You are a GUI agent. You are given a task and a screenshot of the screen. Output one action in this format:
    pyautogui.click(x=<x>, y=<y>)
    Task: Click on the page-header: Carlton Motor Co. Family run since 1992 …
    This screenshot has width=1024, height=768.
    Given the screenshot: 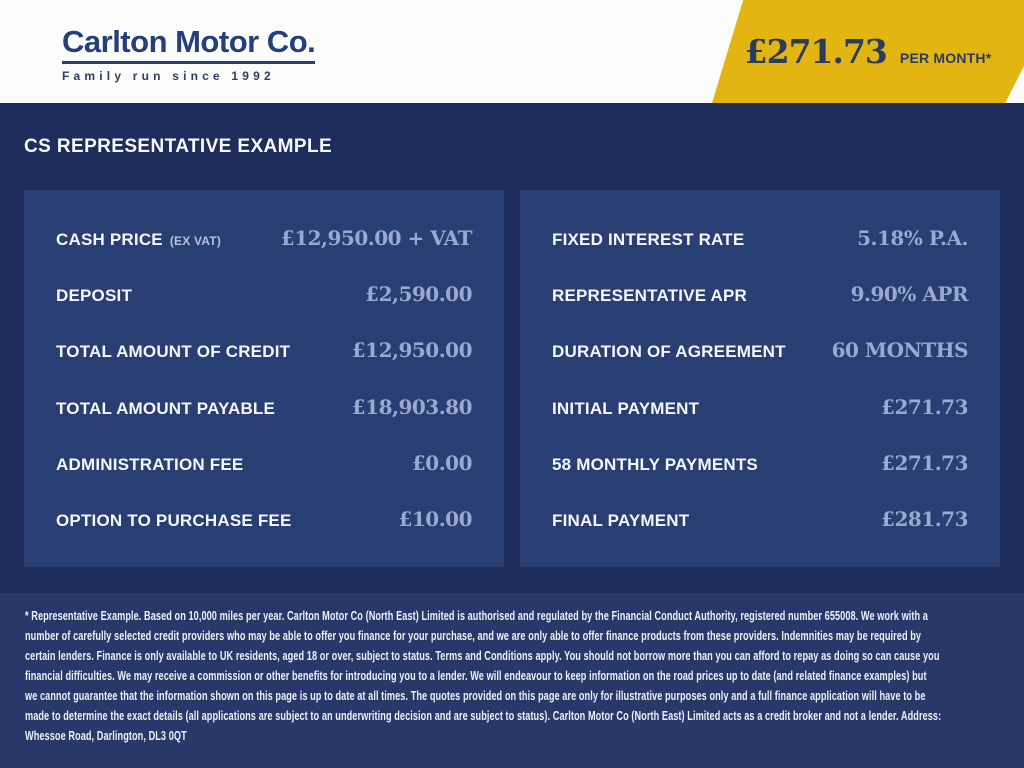 What is the action you would take?
    pyautogui.click(x=512, y=51)
    